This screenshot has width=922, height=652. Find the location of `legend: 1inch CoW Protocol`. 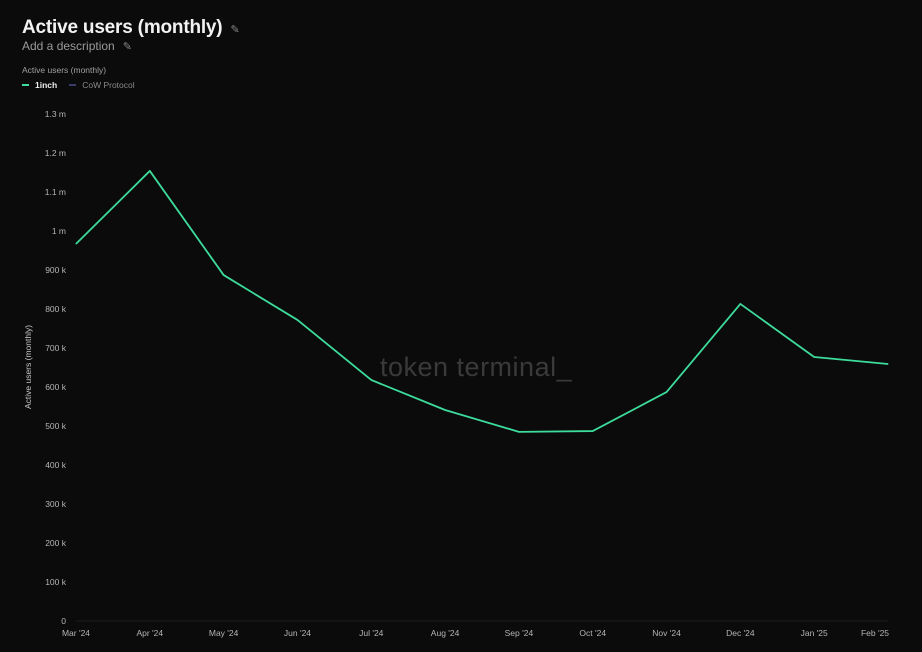

legend: 1inch CoW Protocol is located at coordinates (78, 85).